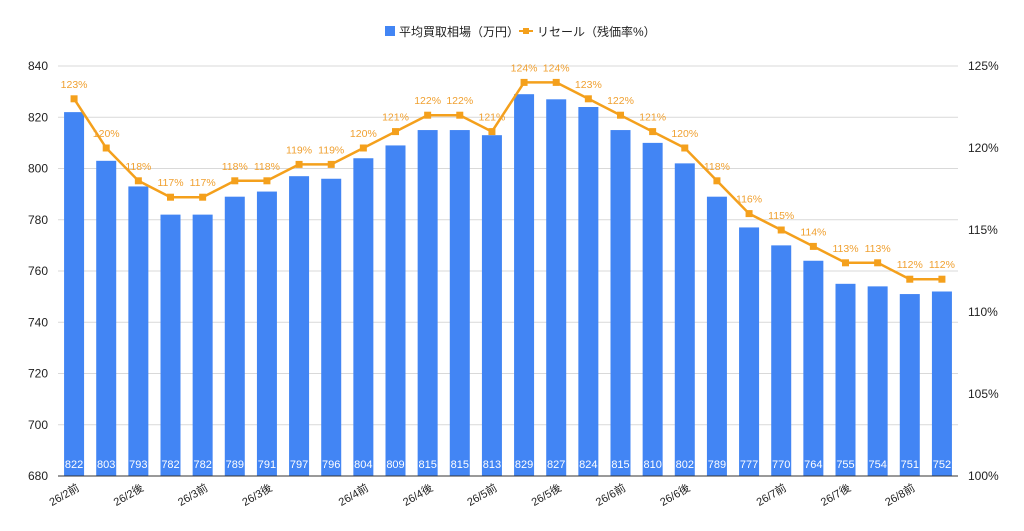 The image size is (1024, 531). Describe the element at coordinates (267, 465) in the screenshot. I see `bar-value-label: 791` at that location.